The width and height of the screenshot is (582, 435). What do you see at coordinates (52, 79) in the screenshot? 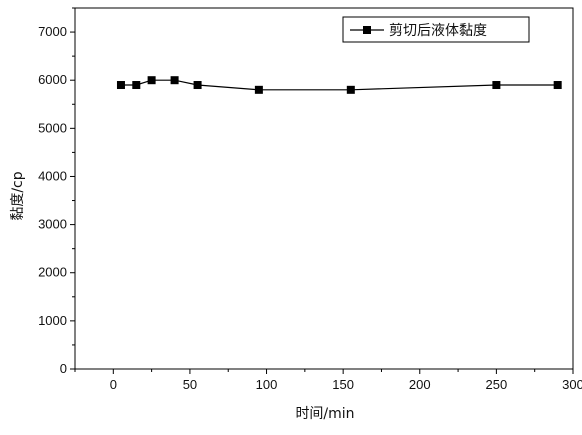
I see `y-tick-label: 6000` at bounding box center [52, 79].